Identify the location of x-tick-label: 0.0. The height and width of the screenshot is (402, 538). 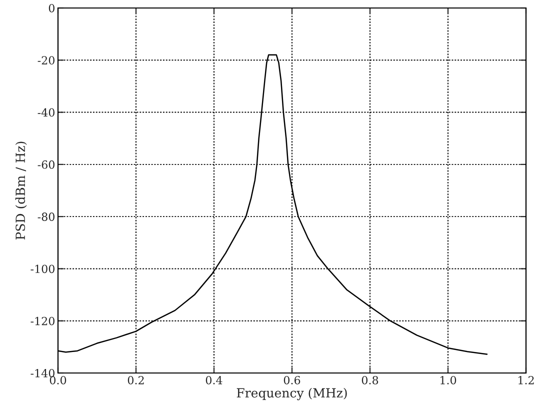
(58, 380).